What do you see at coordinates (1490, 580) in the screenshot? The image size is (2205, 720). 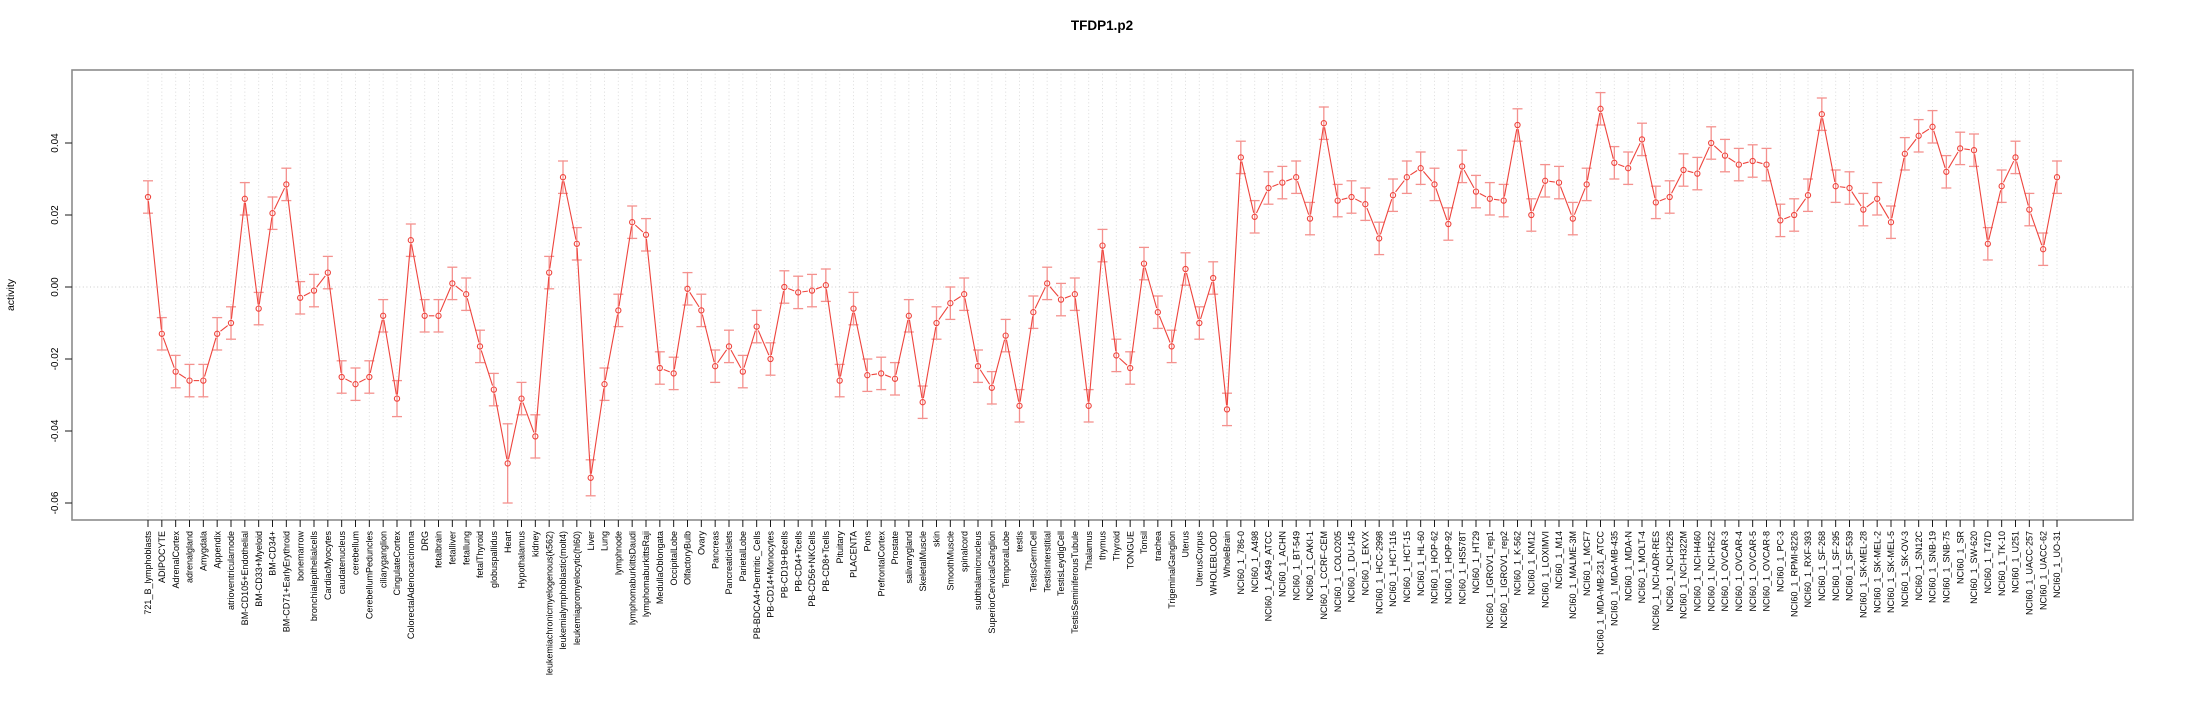 I see `x-tick-label: NCI60_1_IGROV1_rep1` at bounding box center [1490, 580].